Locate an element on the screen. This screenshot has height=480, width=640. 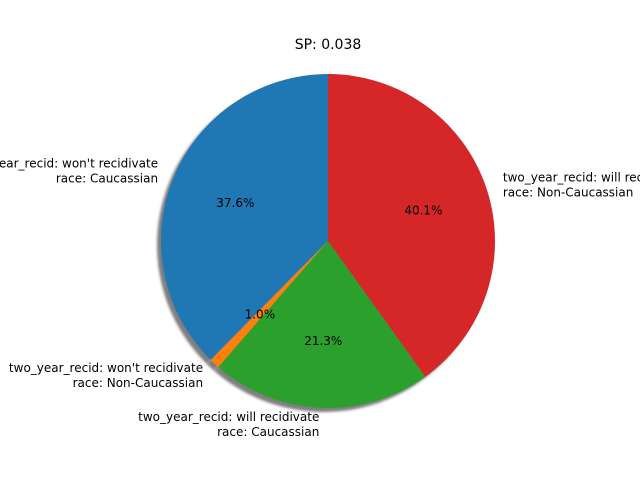
percent-label-1: 1.0% is located at coordinates (260, 314).